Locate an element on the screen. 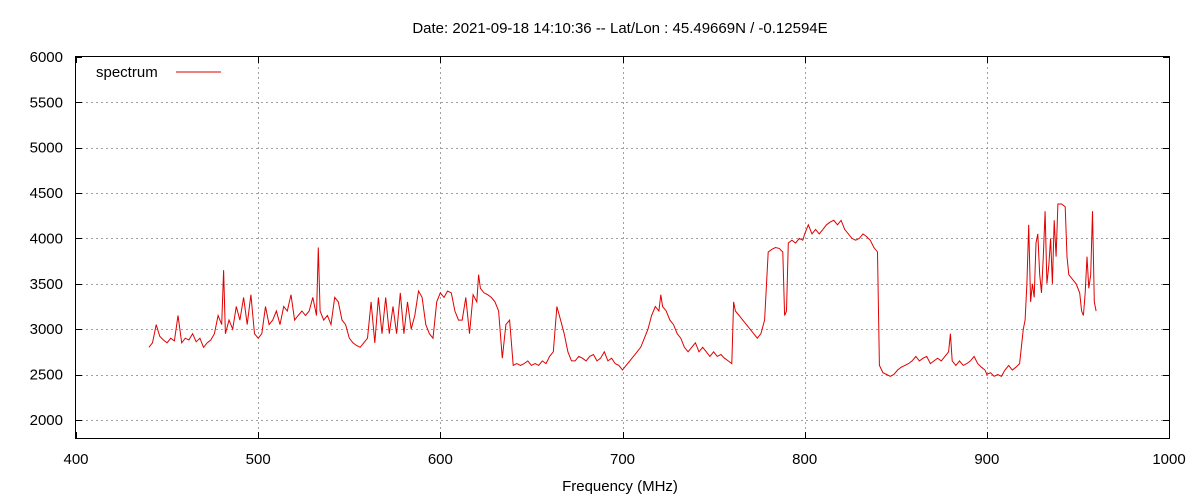 The image size is (1200, 500). y-tick-label: 3000 is located at coordinates (46, 329).